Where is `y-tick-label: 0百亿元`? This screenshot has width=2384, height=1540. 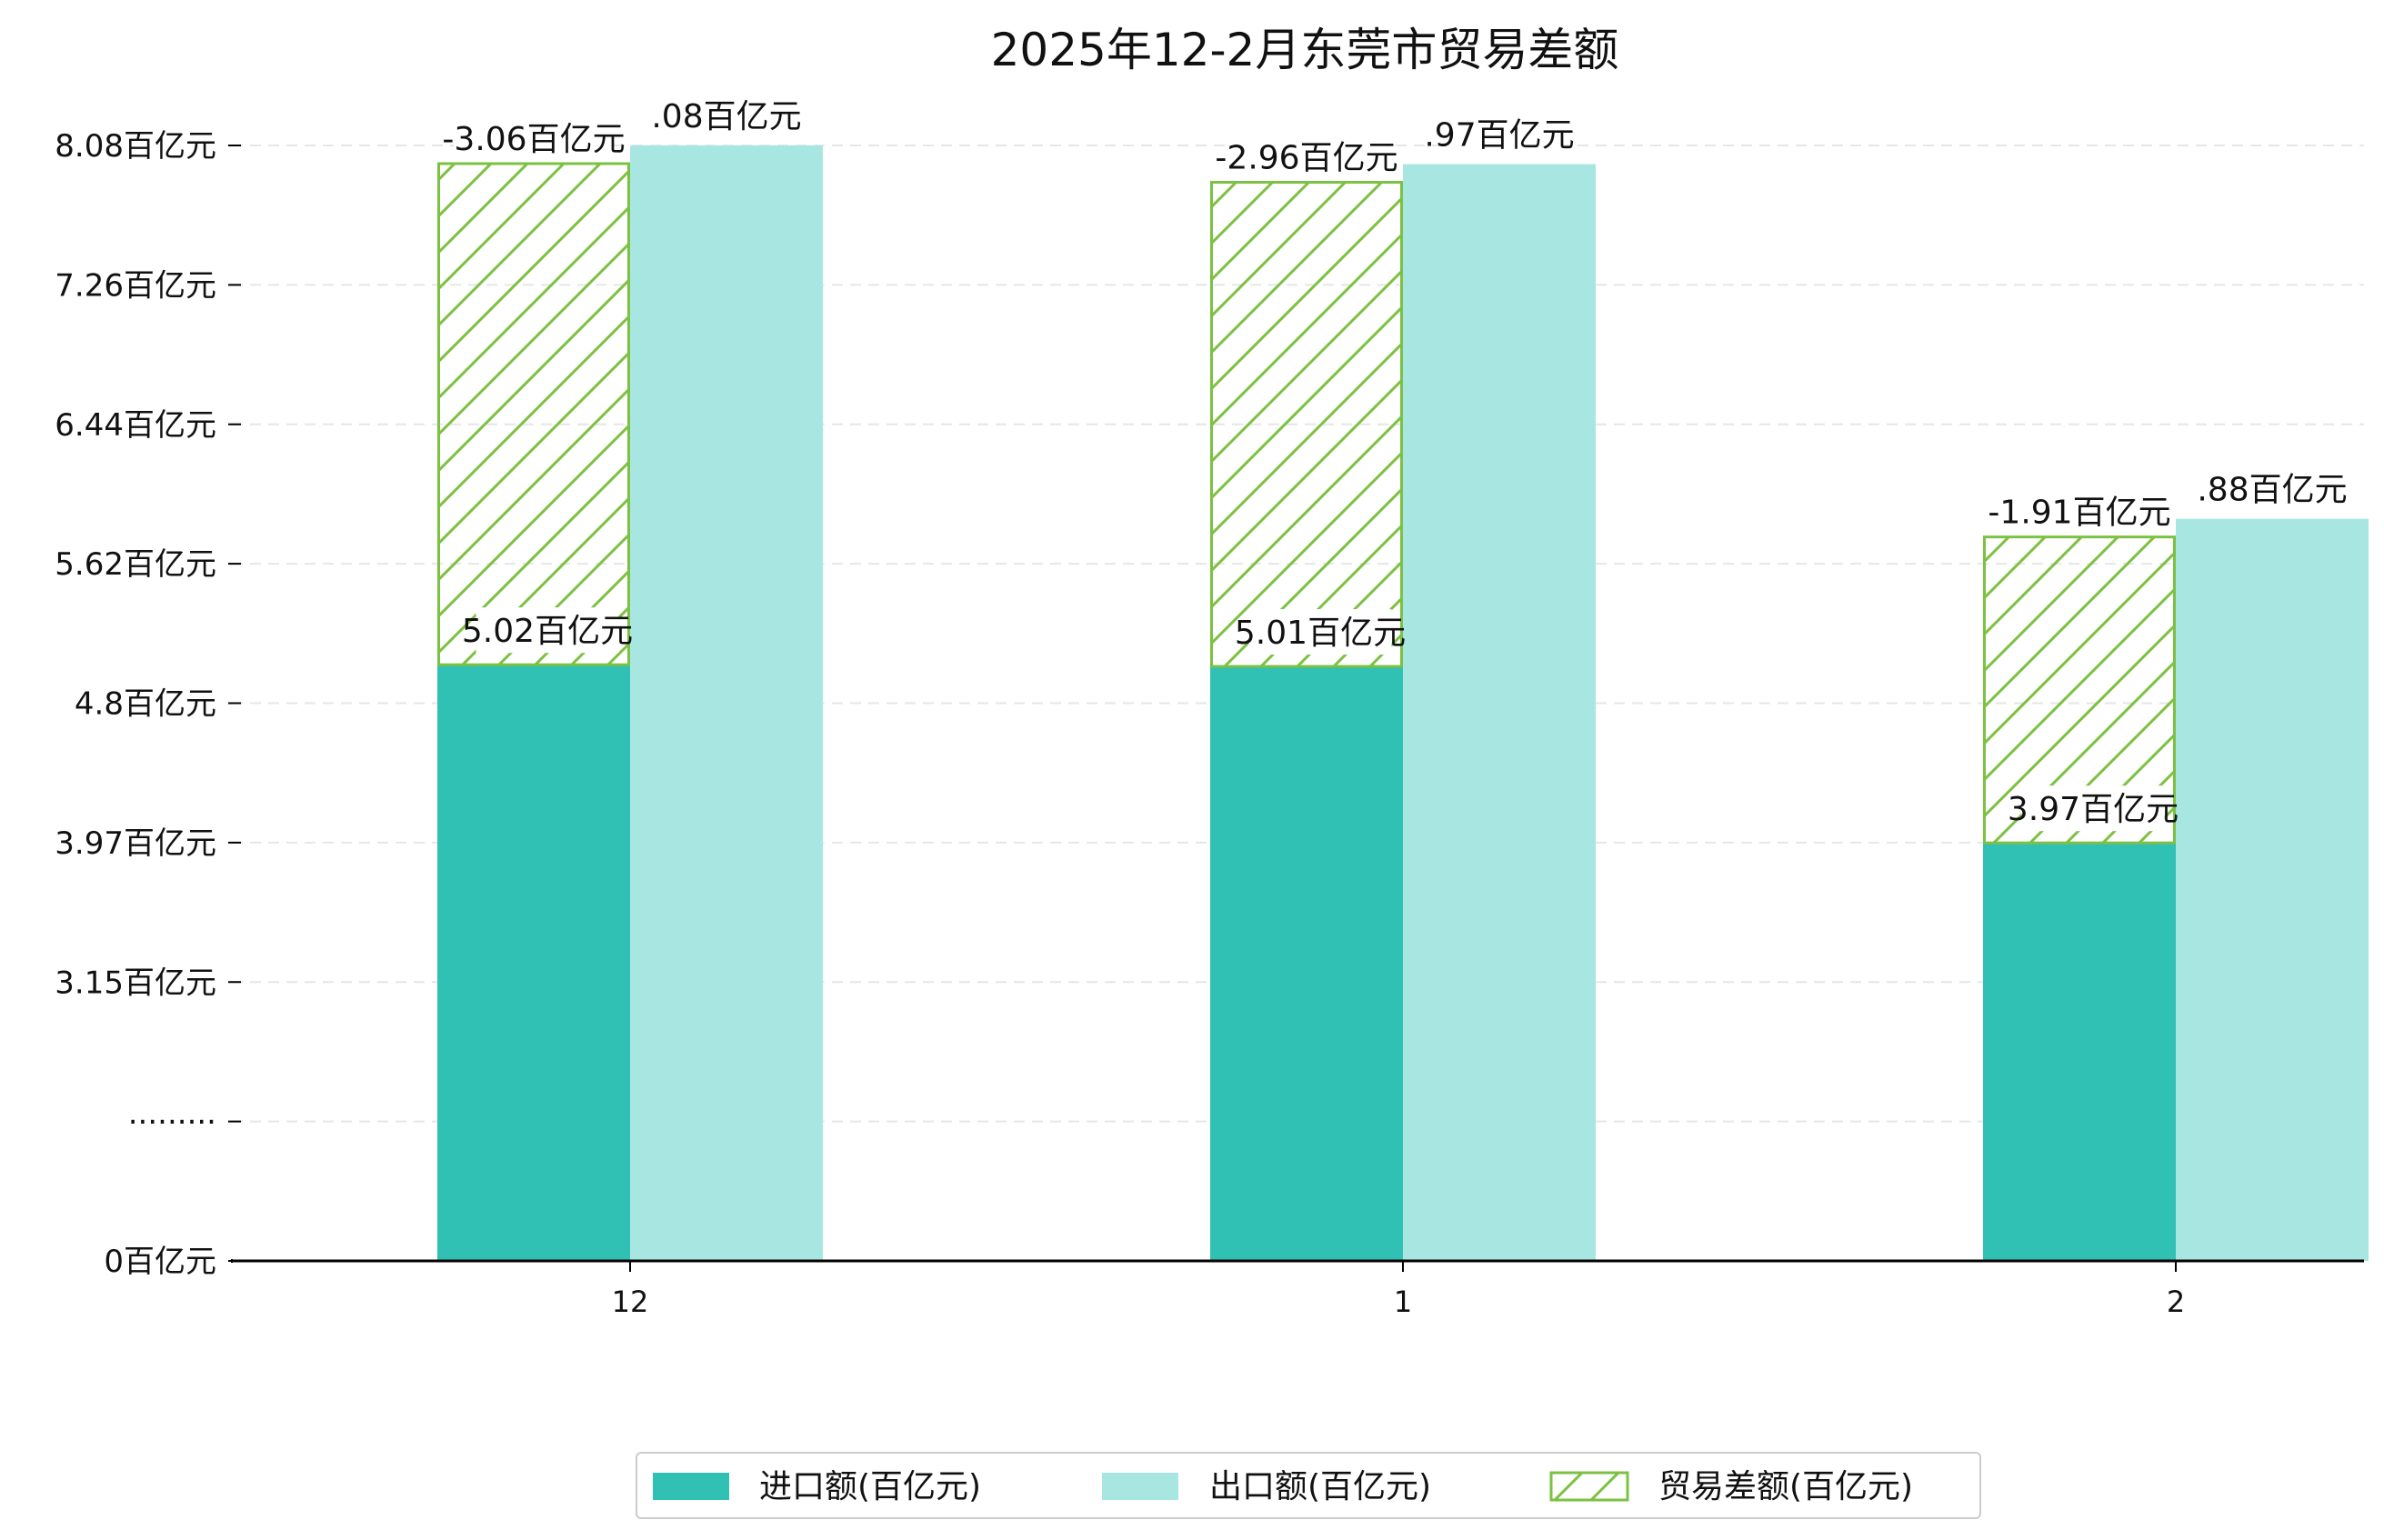
y-tick-label: 0百亿元 is located at coordinates (160, 1262).